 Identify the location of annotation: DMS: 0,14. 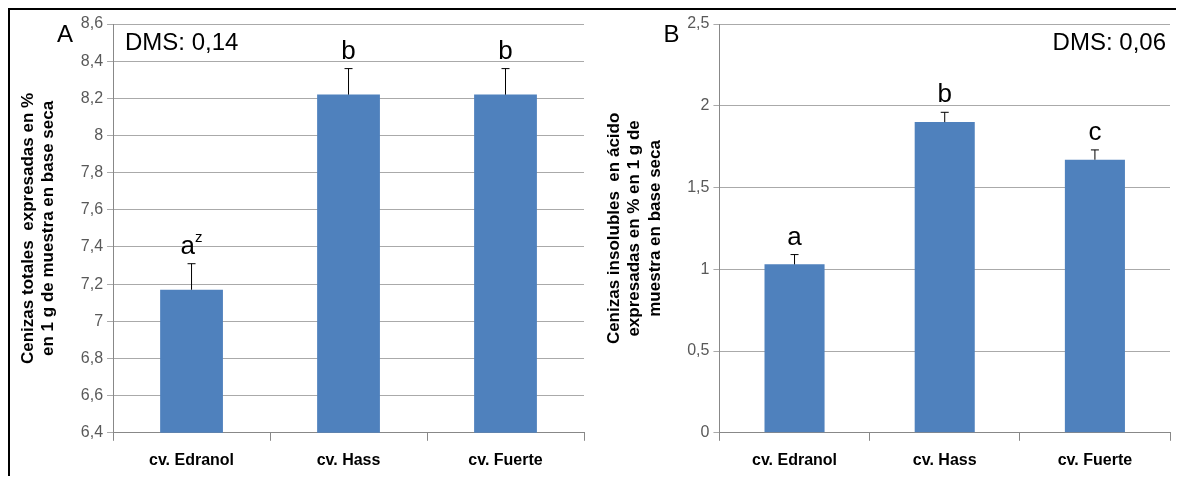
(182, 41).